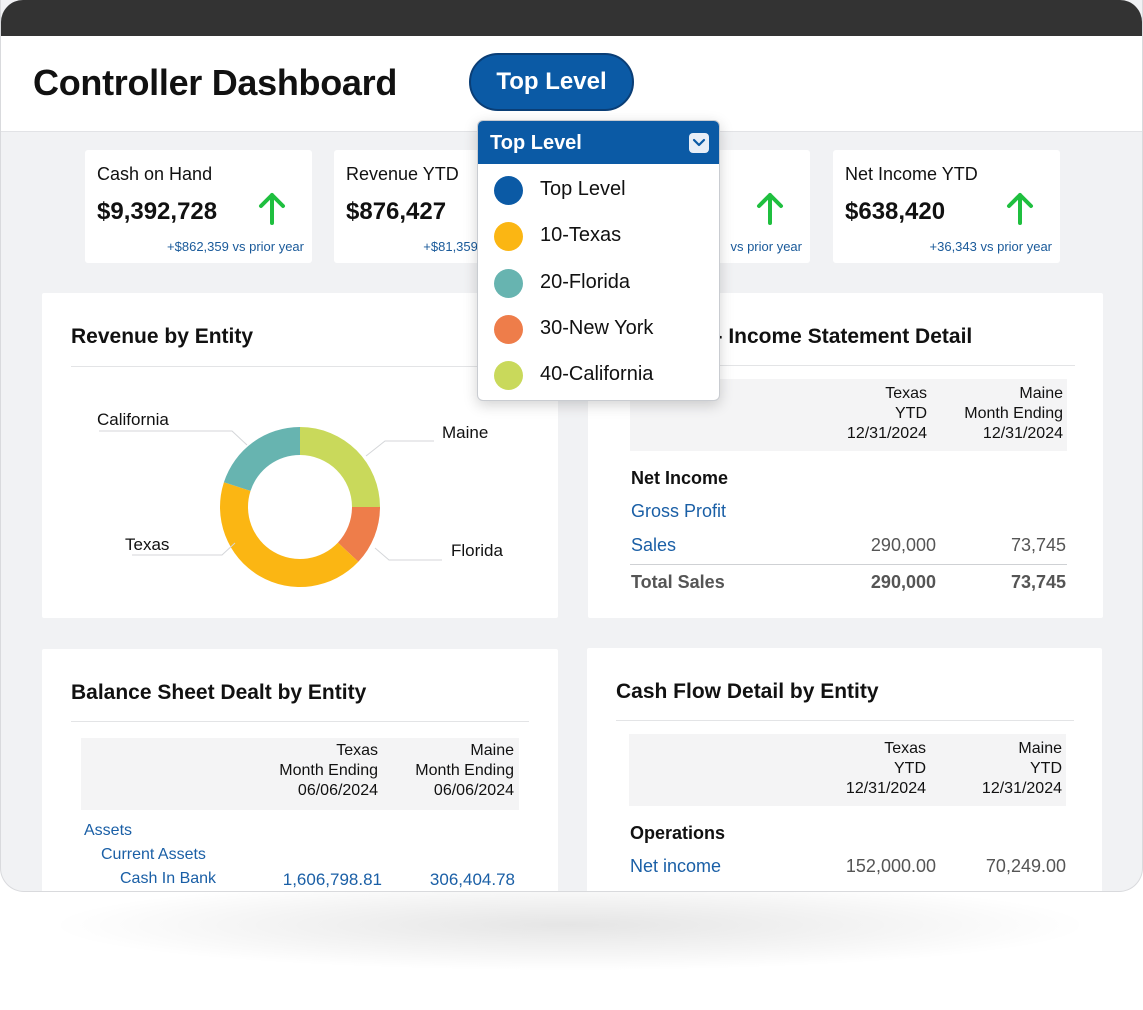  I want to click on option-label: 10-Texas, so click(581, 235).